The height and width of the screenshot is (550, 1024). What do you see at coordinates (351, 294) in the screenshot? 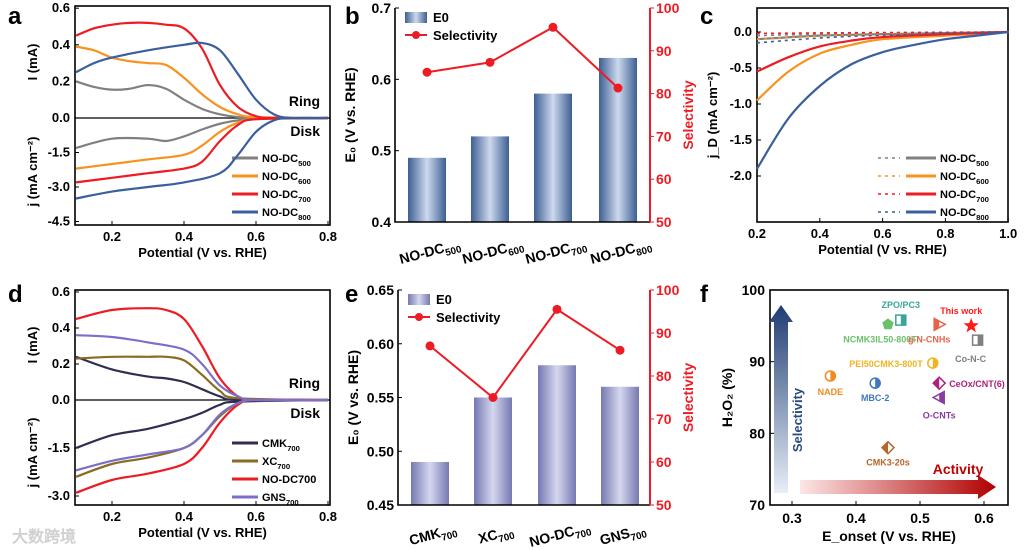
I see `panel-letter-e: e` at bounding box center [351, 294].